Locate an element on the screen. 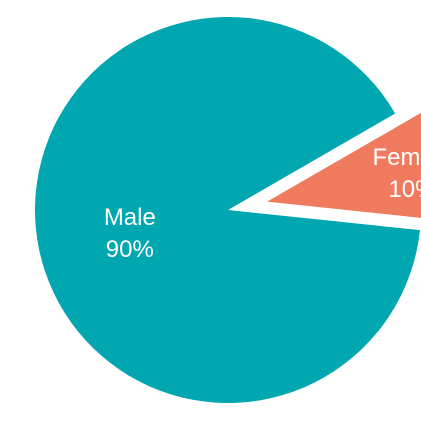 The height and width of the screenshot is (439, 421). pie-slice-female is located at coordinates (344, 165).